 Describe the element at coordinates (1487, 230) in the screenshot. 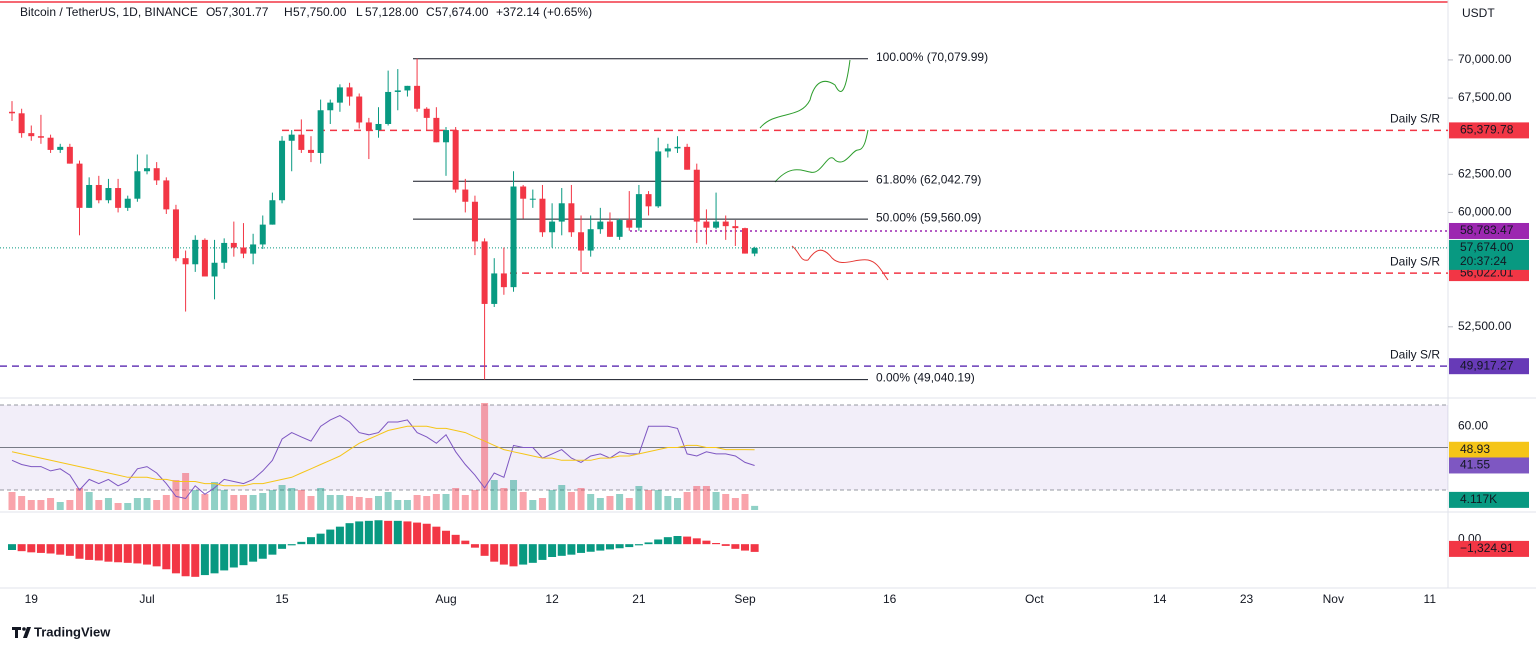

I see `level-badge: 58,783.47` at that location.